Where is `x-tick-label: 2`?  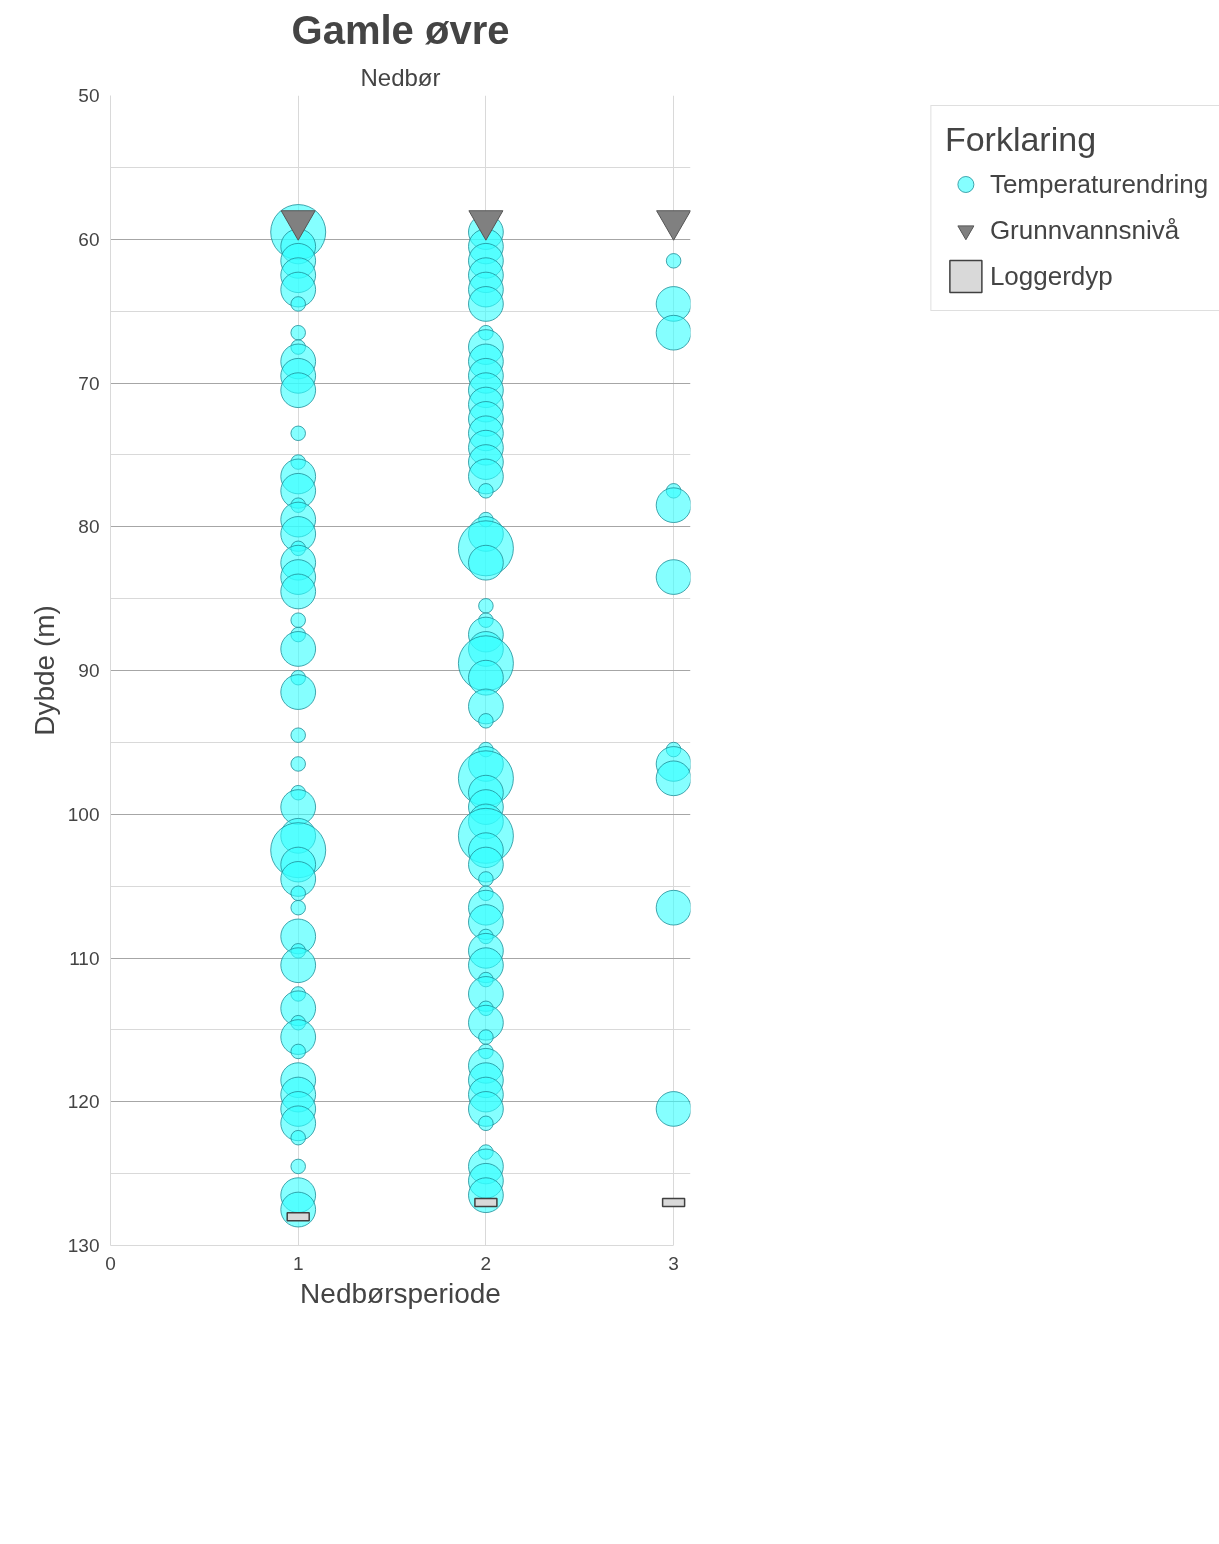
x-tick-label: 2 is located at coordinates (486, 1263).